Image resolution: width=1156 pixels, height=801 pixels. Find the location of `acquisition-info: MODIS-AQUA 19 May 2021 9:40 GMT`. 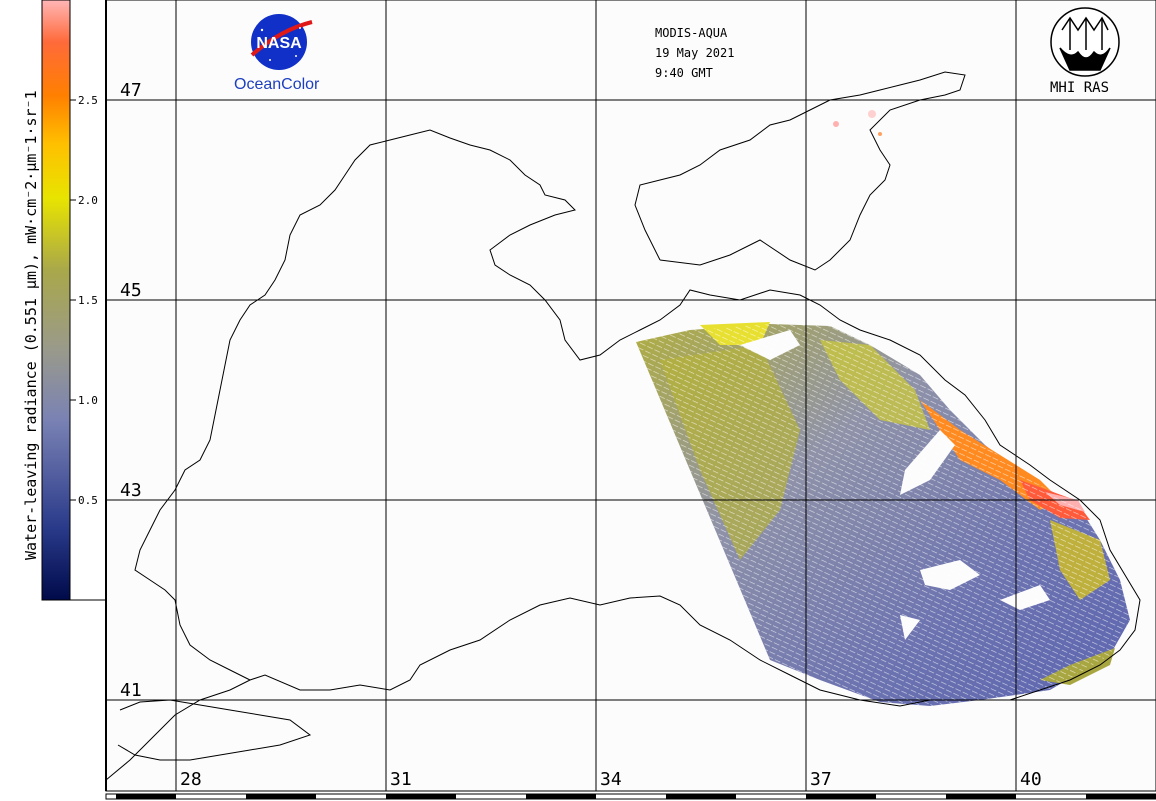

acquisition-info: MODIS-AQUA 19 May 2021 9:40 GMT is located at coordinates (694, 53).